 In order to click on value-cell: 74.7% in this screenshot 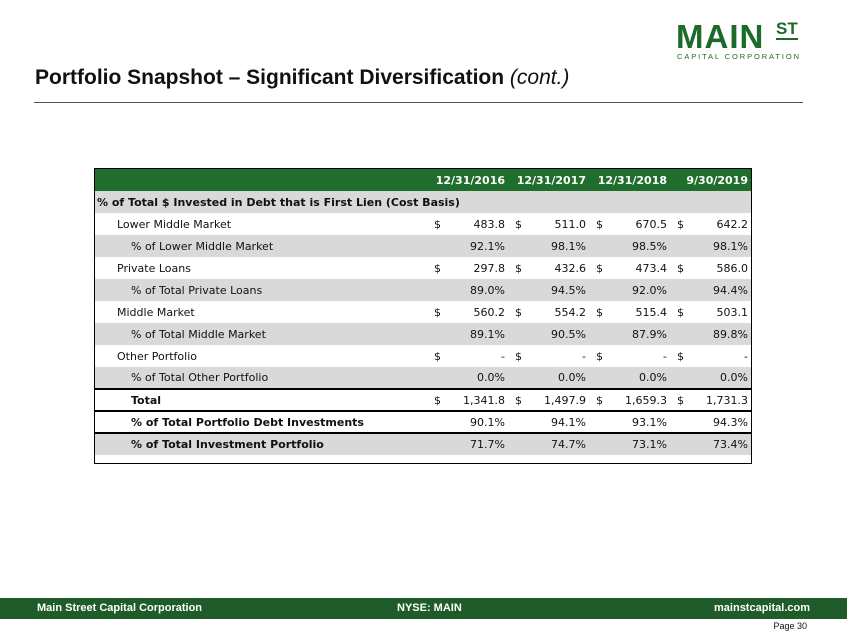, I will do `click(549, 443)`.